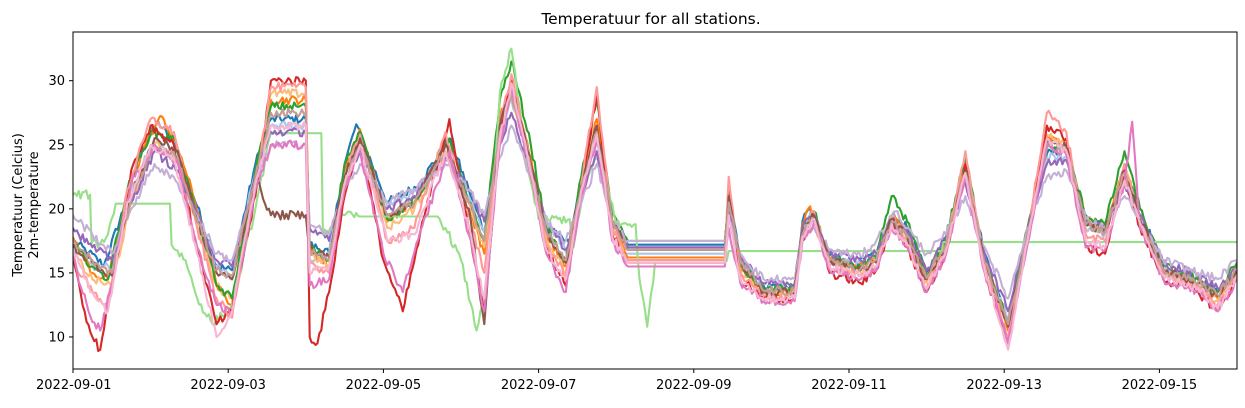 The image size is (1245, 408). Describe the element at coordinates (694, 385) in the screenshot. I see `x-tick-label: 2022-09-09` at that location.